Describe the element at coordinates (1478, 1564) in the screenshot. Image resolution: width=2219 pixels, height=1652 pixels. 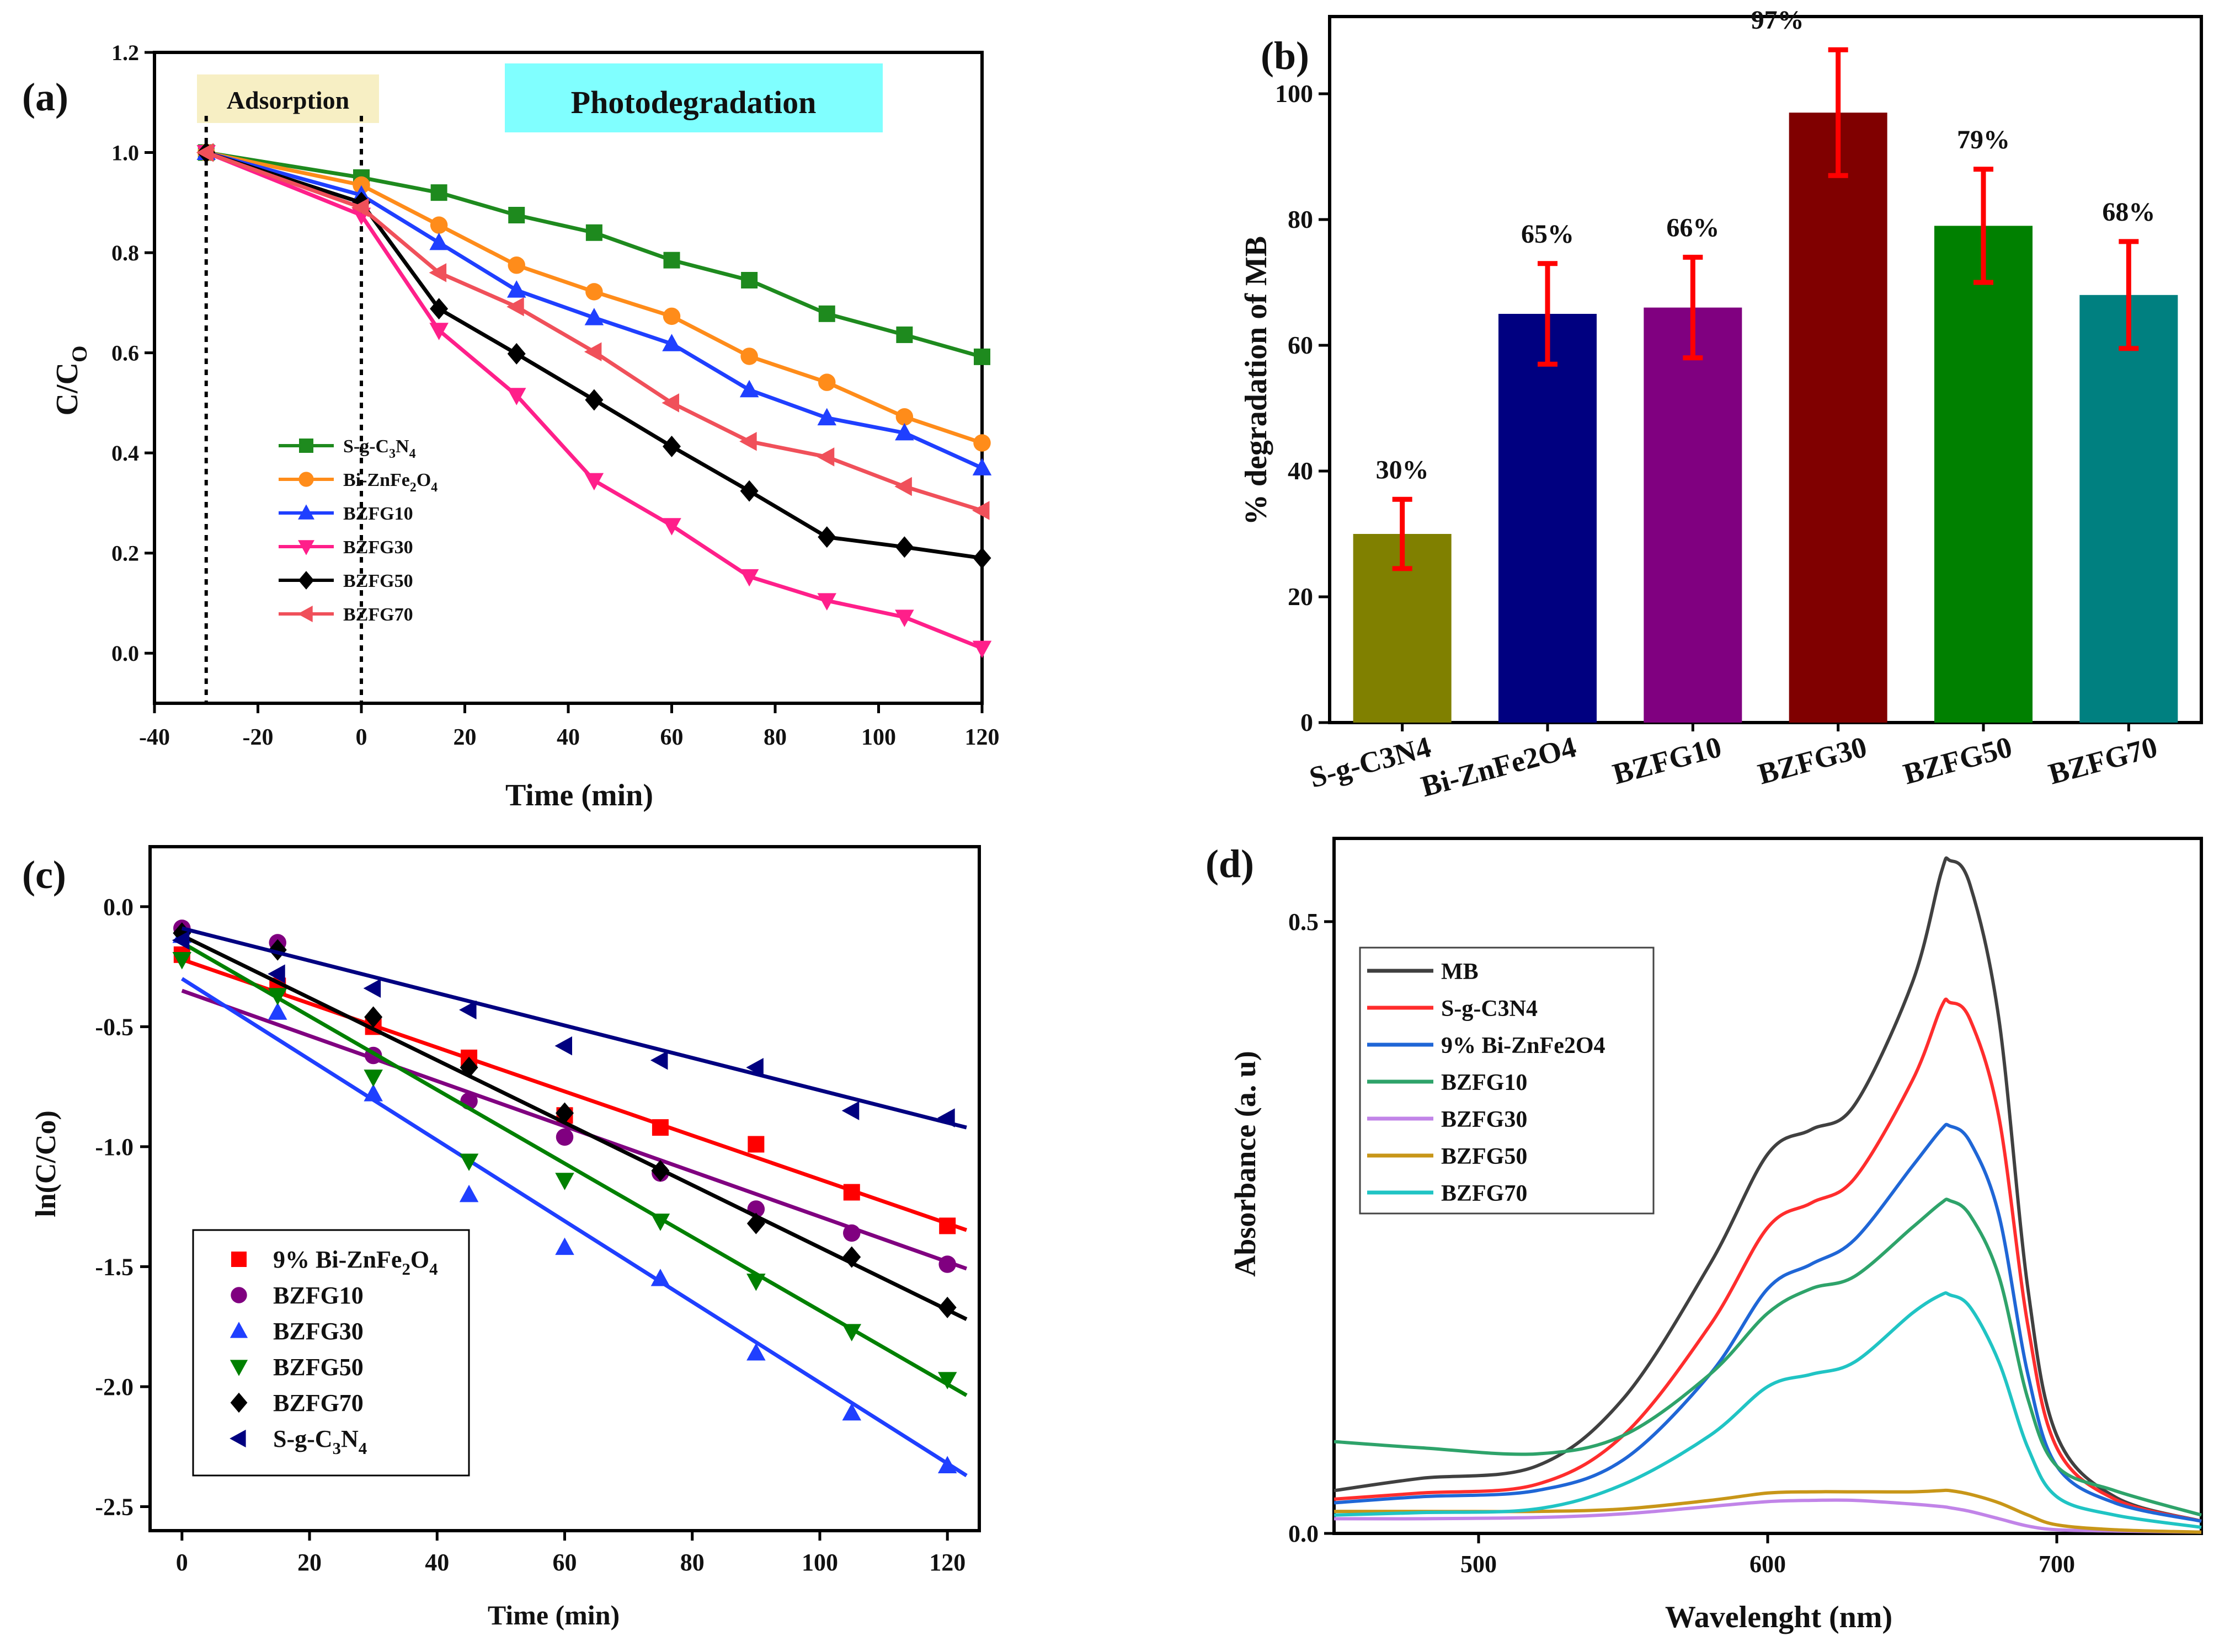
I see `x-tick-label: 500` at that location.